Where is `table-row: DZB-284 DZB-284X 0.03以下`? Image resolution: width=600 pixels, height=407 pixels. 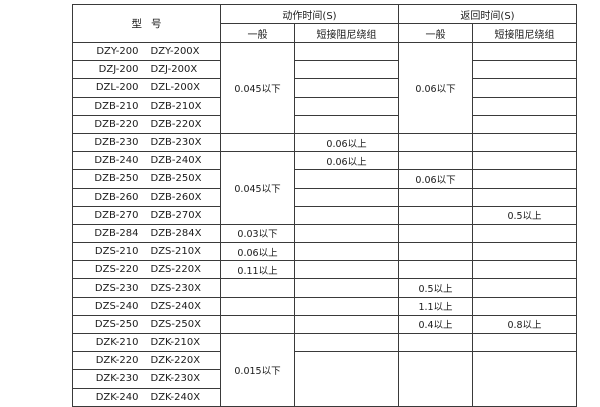
table-row: DZB-284 DZB-284X 0.03以下 is located at coordinates (324, 233).